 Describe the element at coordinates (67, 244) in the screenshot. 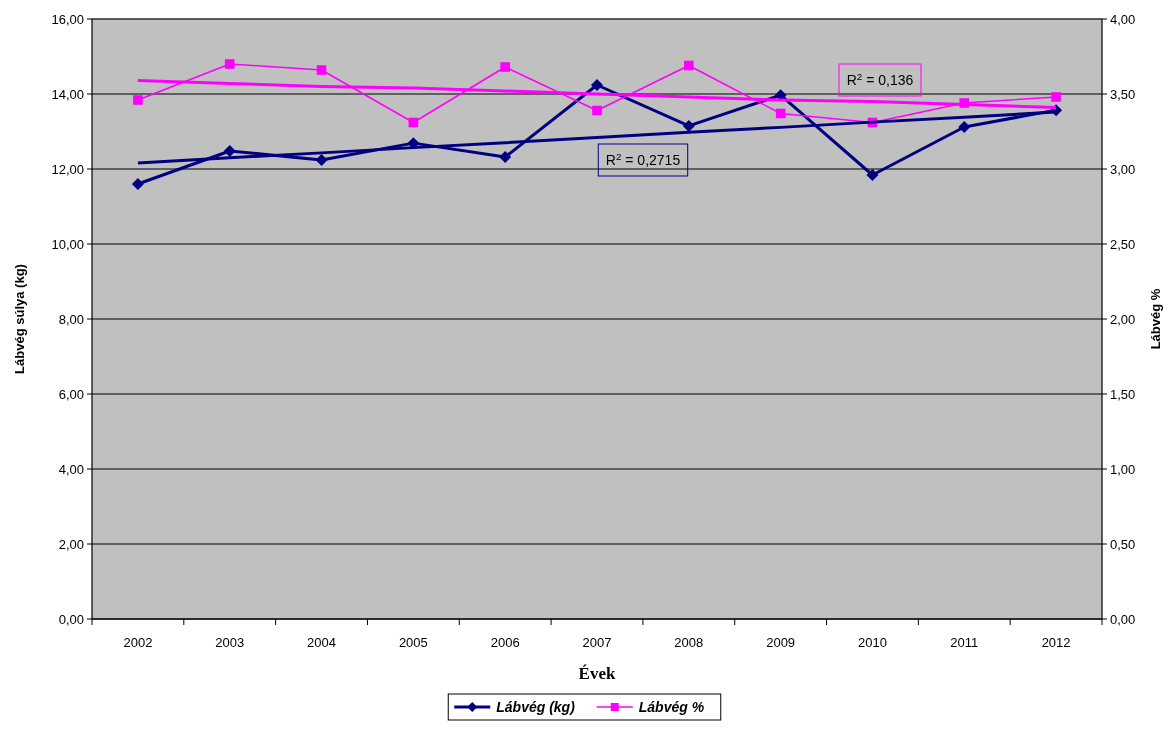

I see `y-tick-label: 10,00` at that location.